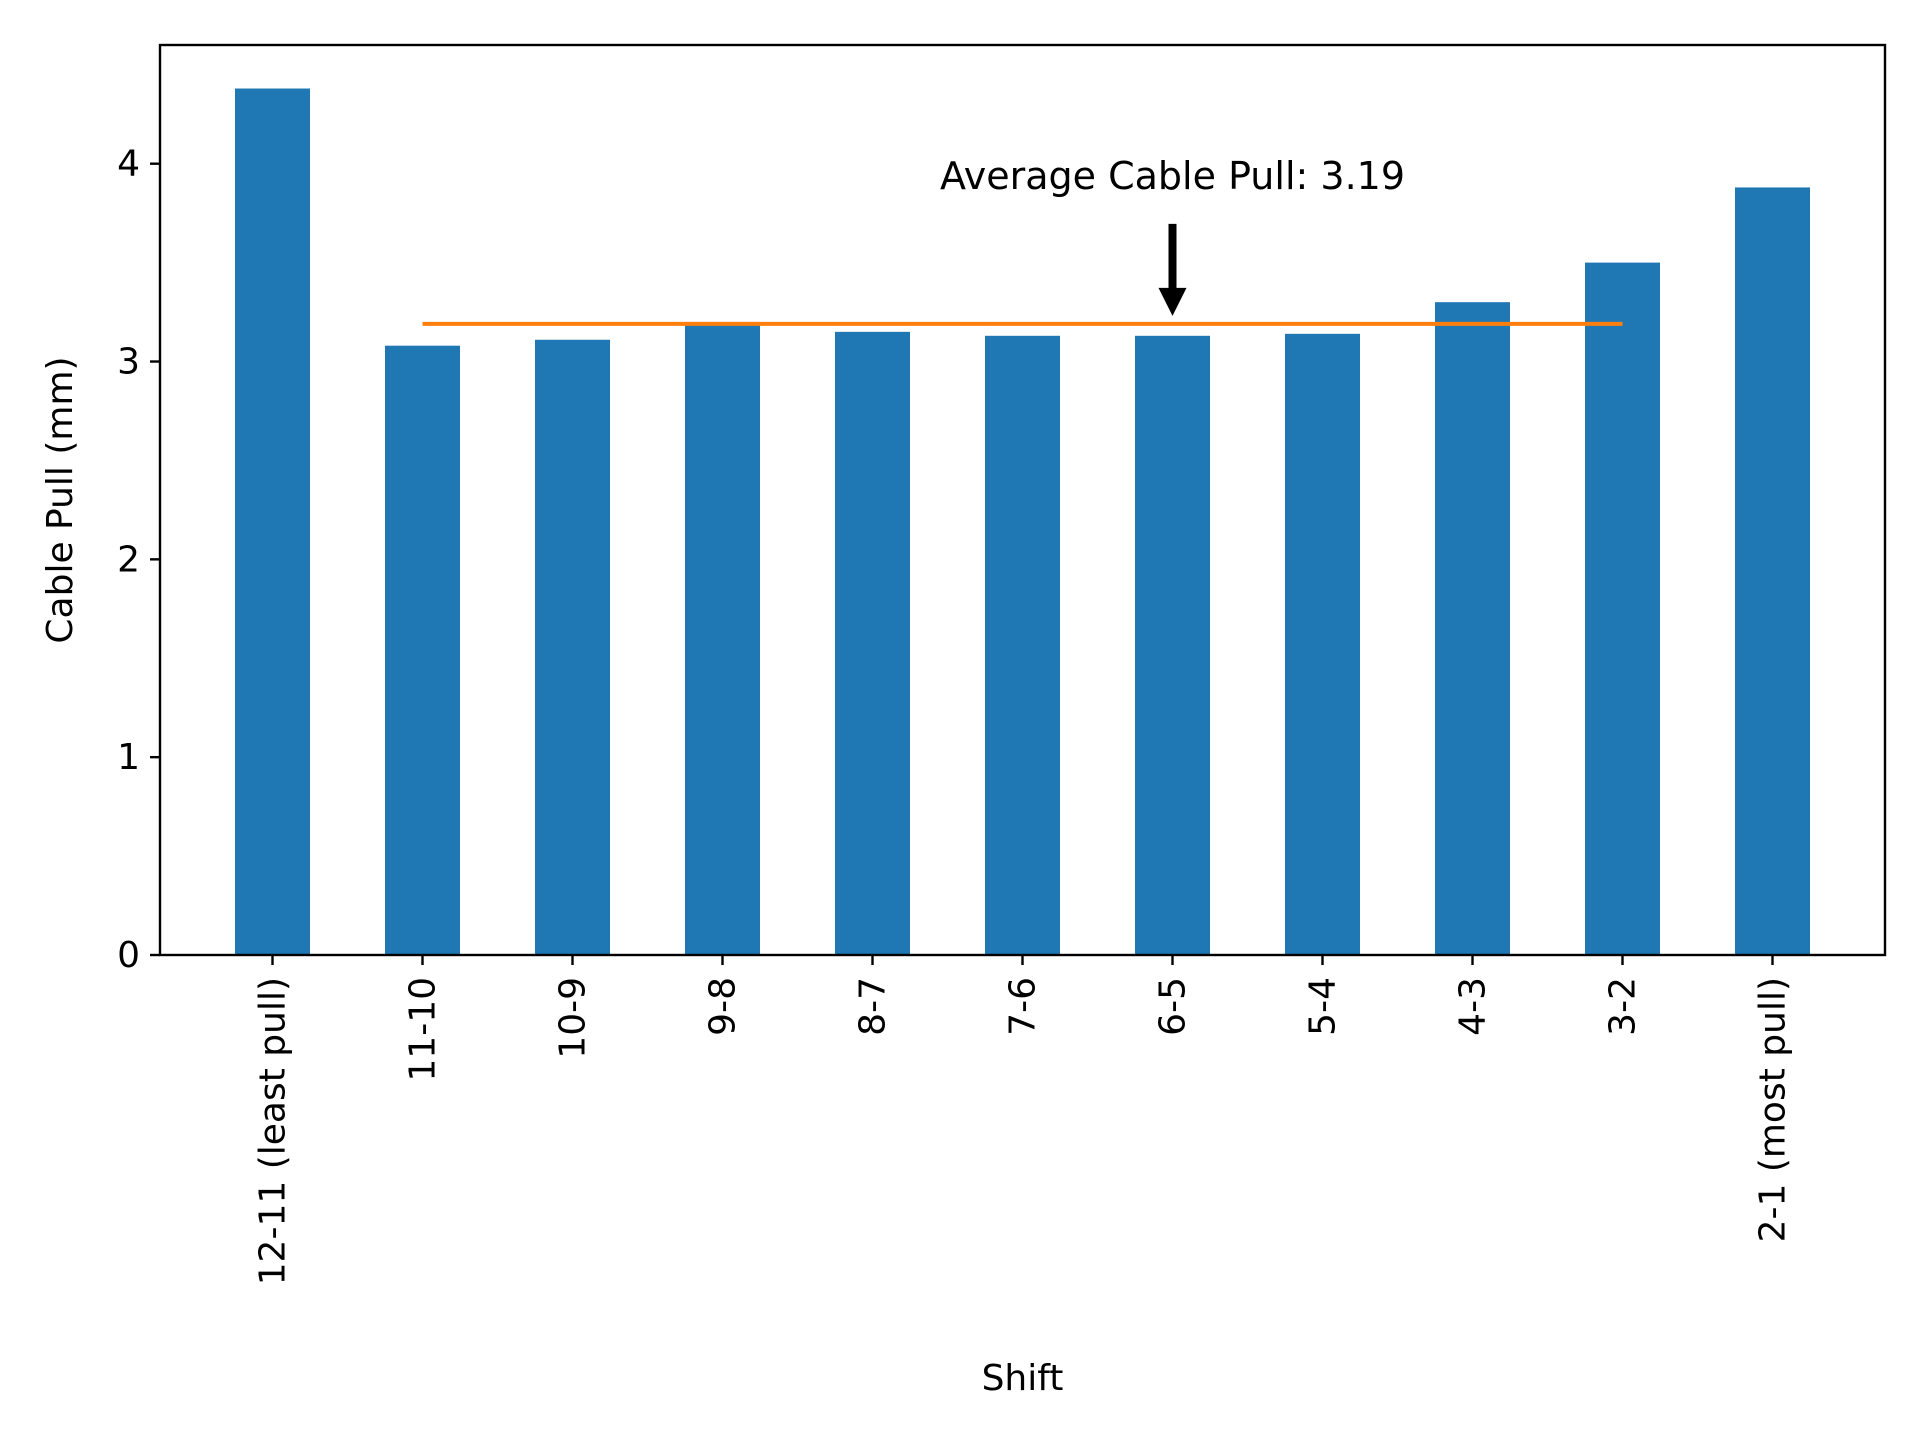  I want to click on x-axis-label: Shift, so click(1023, 1378).